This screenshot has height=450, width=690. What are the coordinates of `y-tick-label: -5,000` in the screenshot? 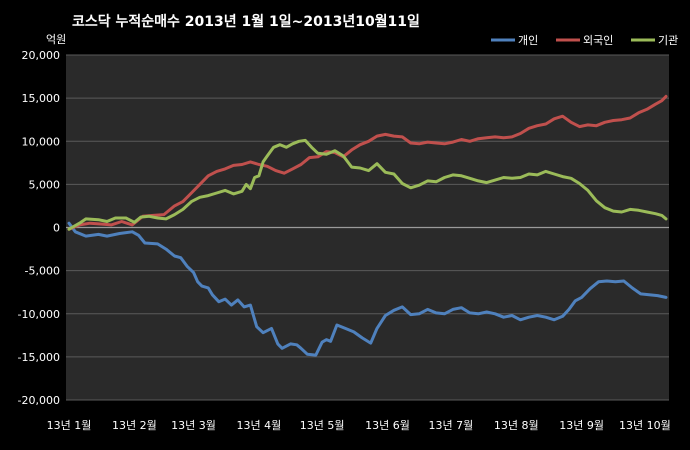 It's located at (42, 271).